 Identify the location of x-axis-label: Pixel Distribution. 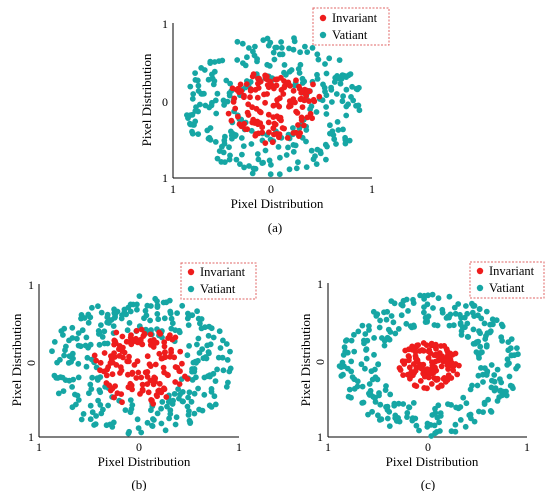
(432, 461).